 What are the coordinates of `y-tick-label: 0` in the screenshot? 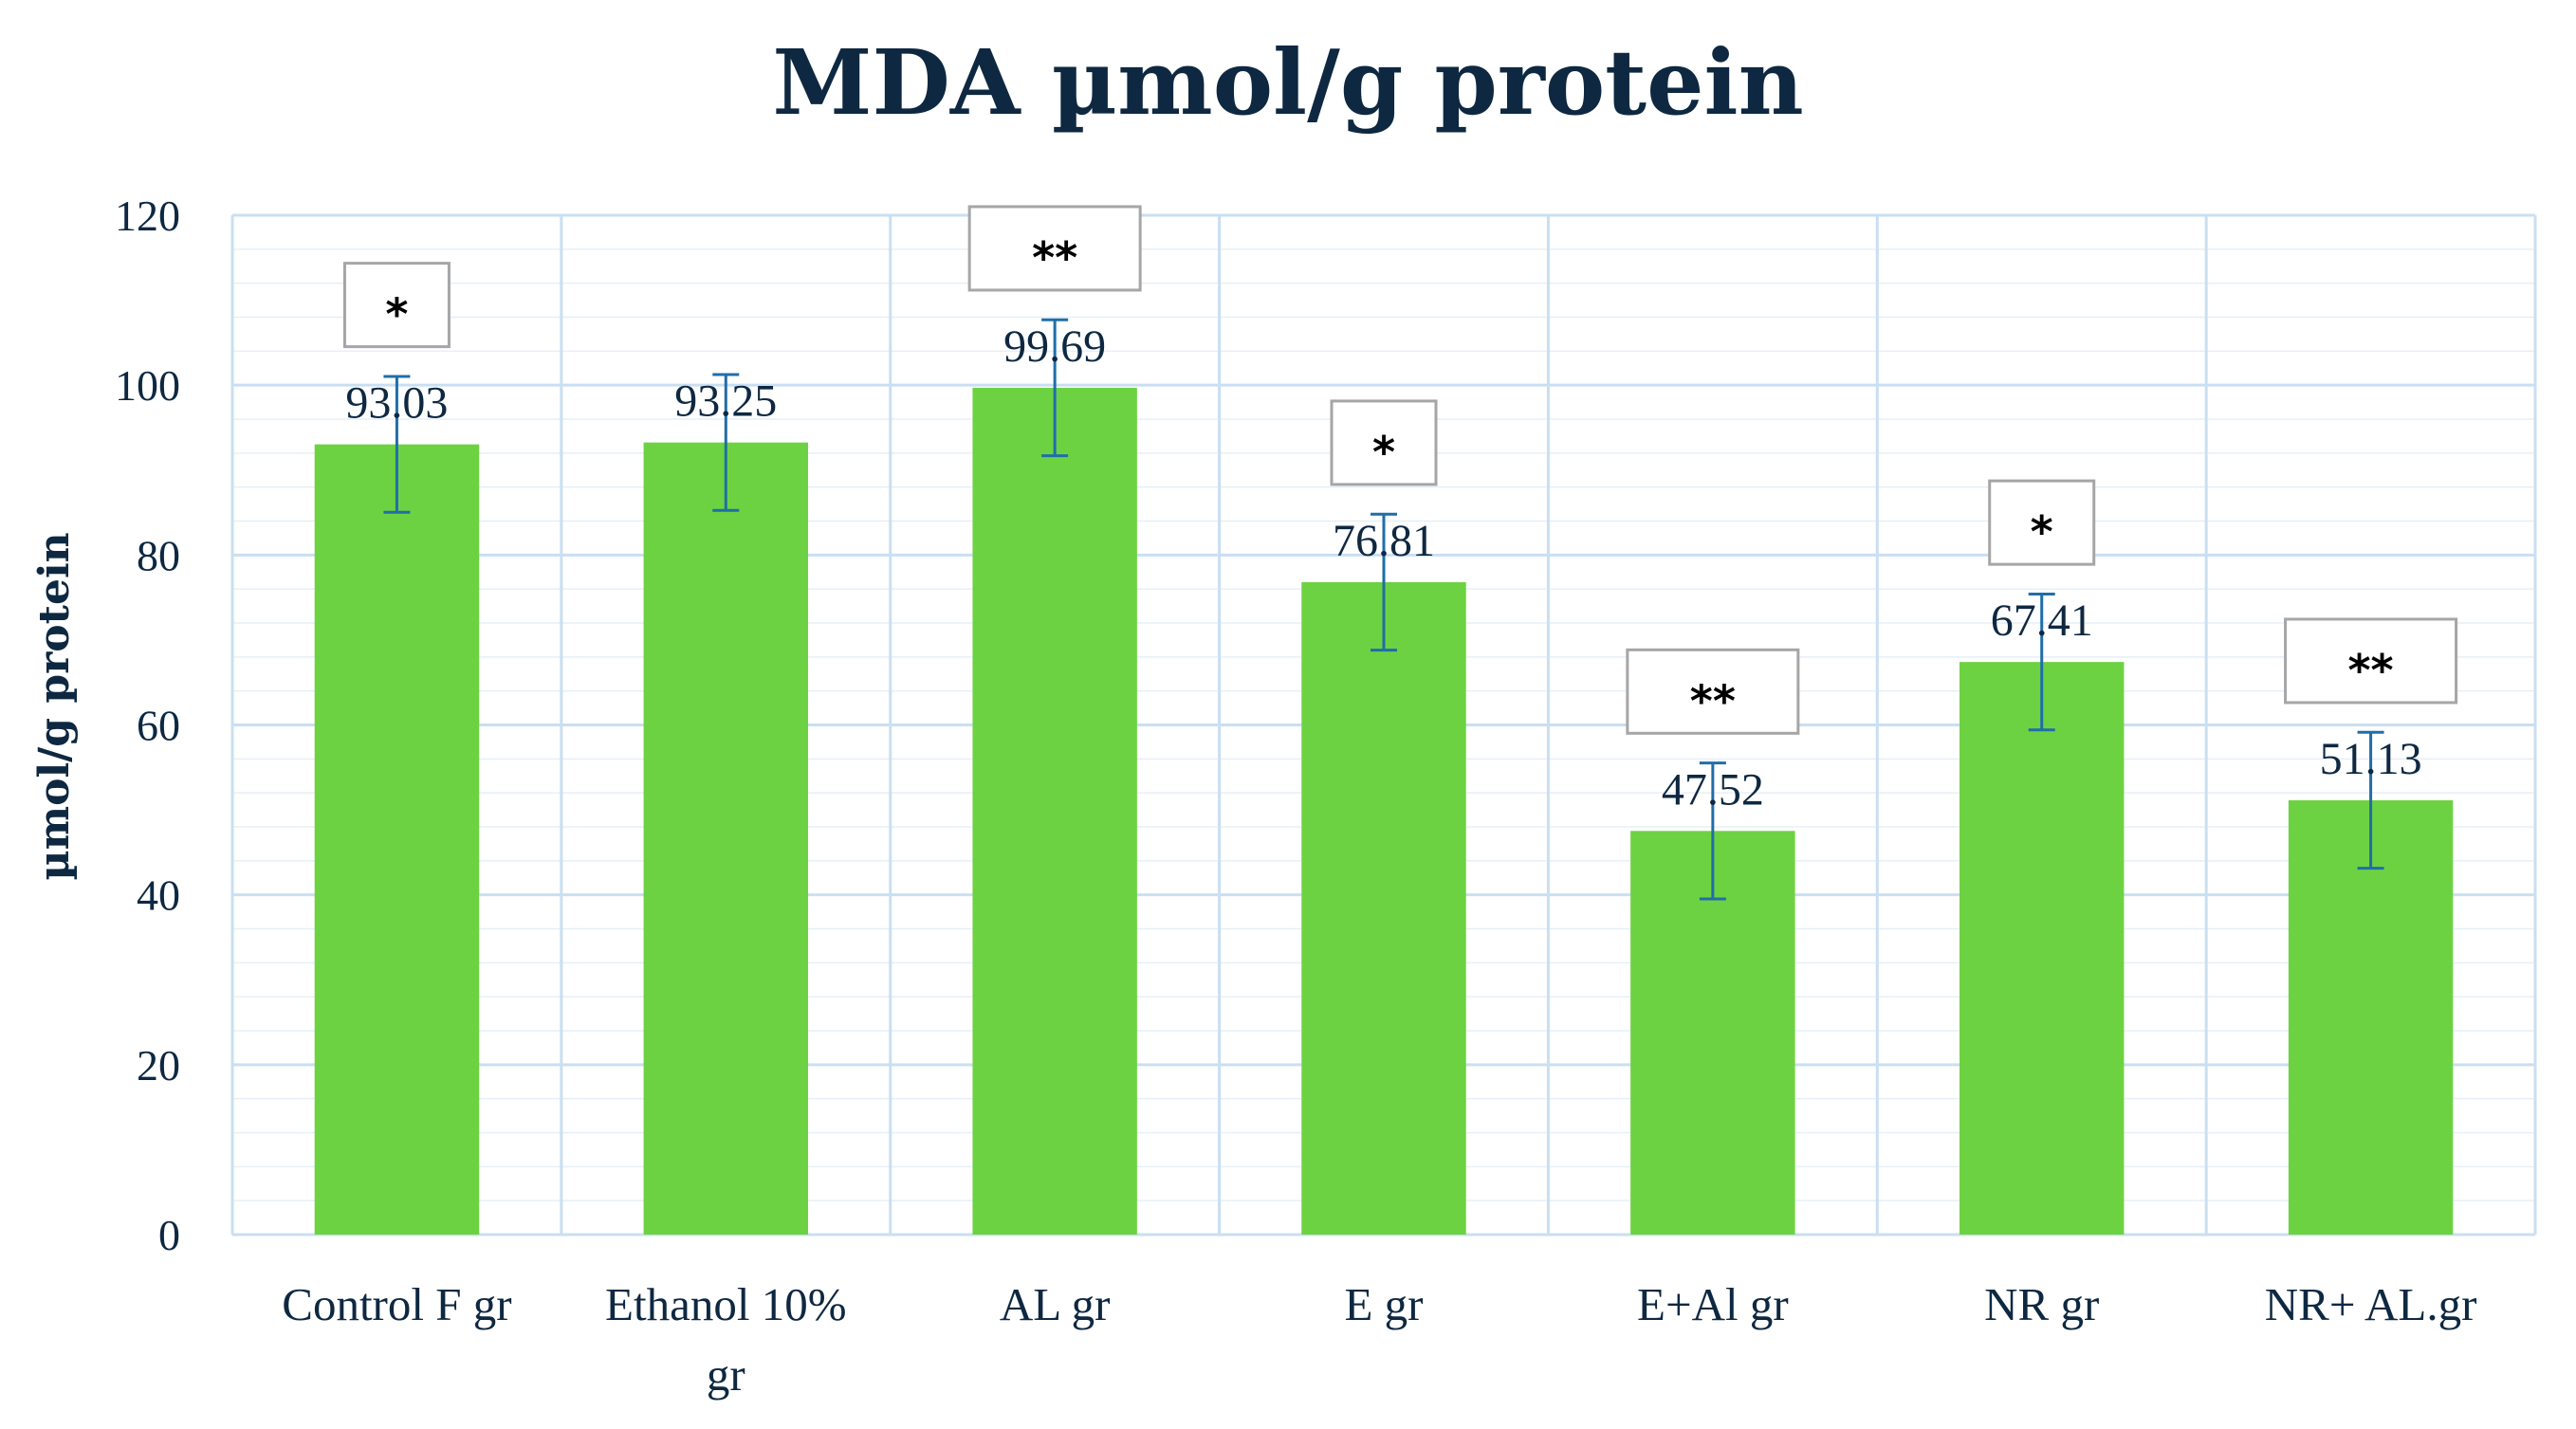 It's located at (169, 1235).